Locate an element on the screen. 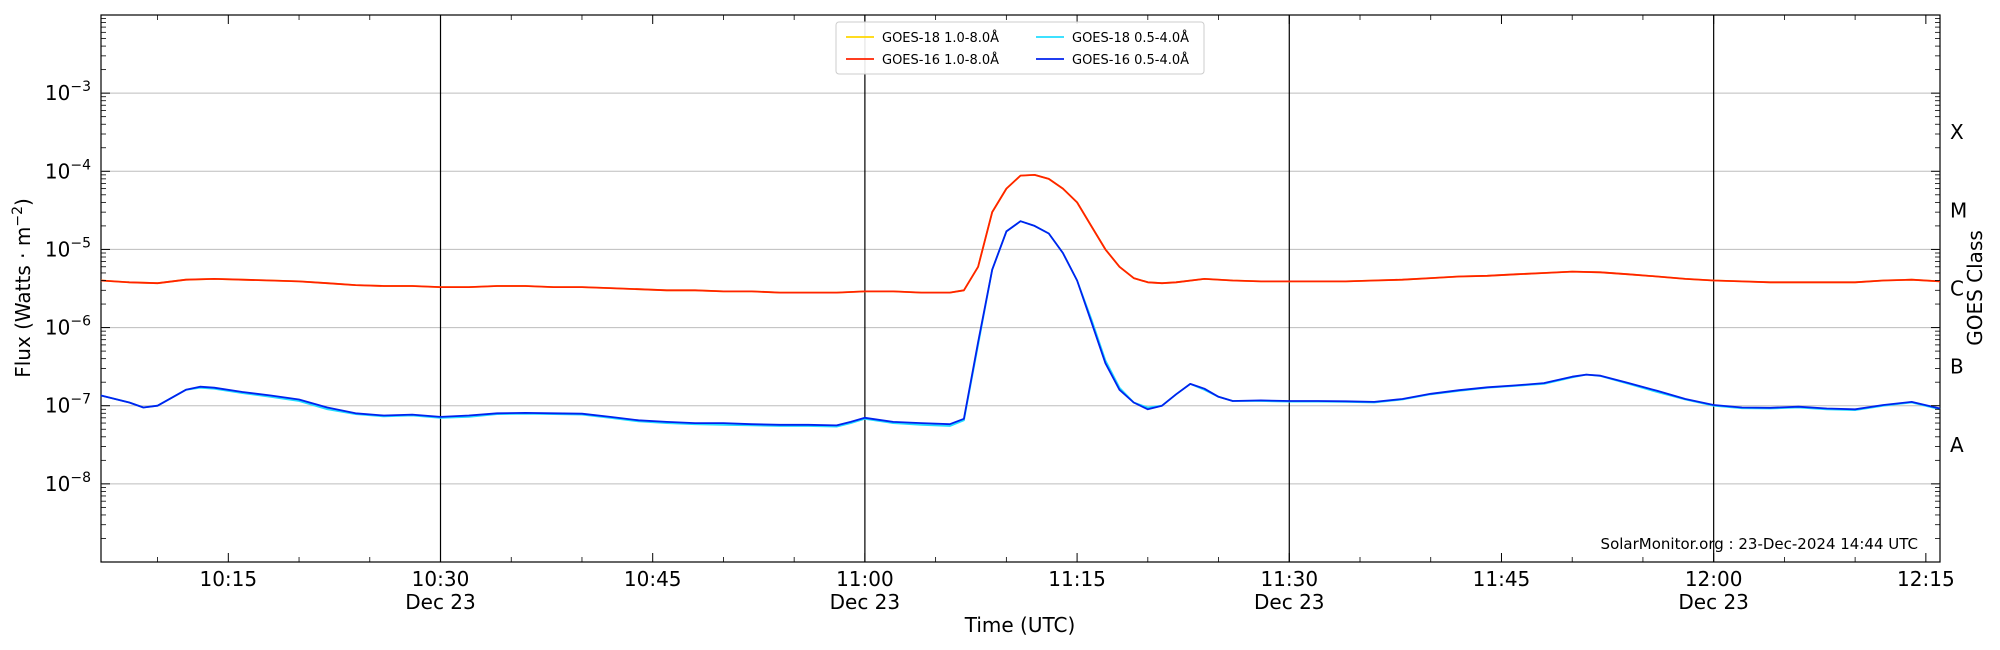  y-axis-title: Flux (Watts · m−2) is located at coordinates (22, 288).